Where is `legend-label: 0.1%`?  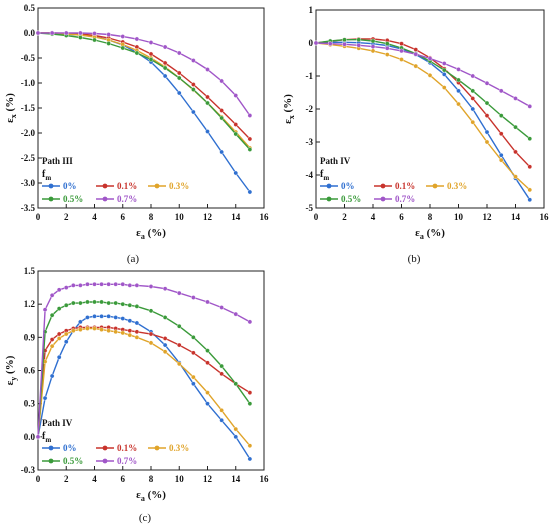 legend-label: 0.1% is located at coordinates (127, 448).